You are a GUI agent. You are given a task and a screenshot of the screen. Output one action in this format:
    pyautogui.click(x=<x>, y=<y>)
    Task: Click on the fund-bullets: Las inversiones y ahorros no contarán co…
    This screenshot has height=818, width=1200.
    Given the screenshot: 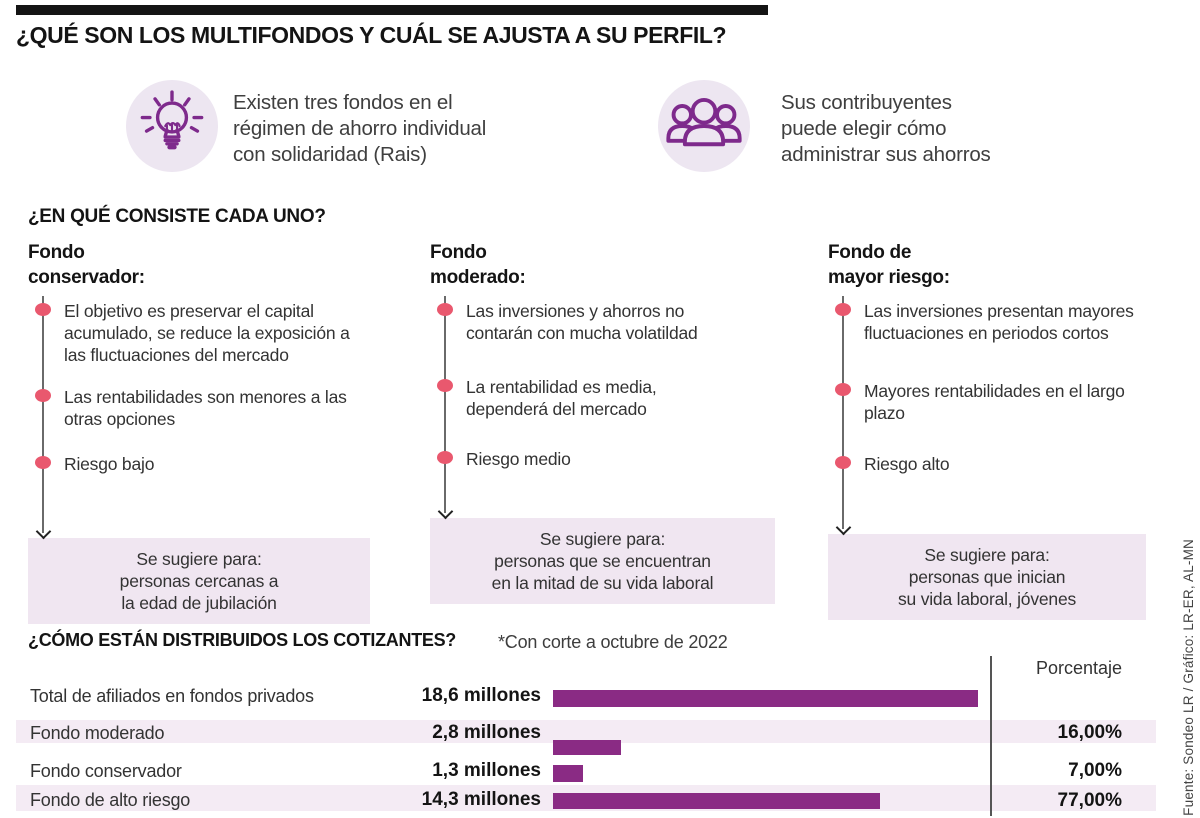 What is the action you would take?
    pyautogui.click(x=625, y=408)
    